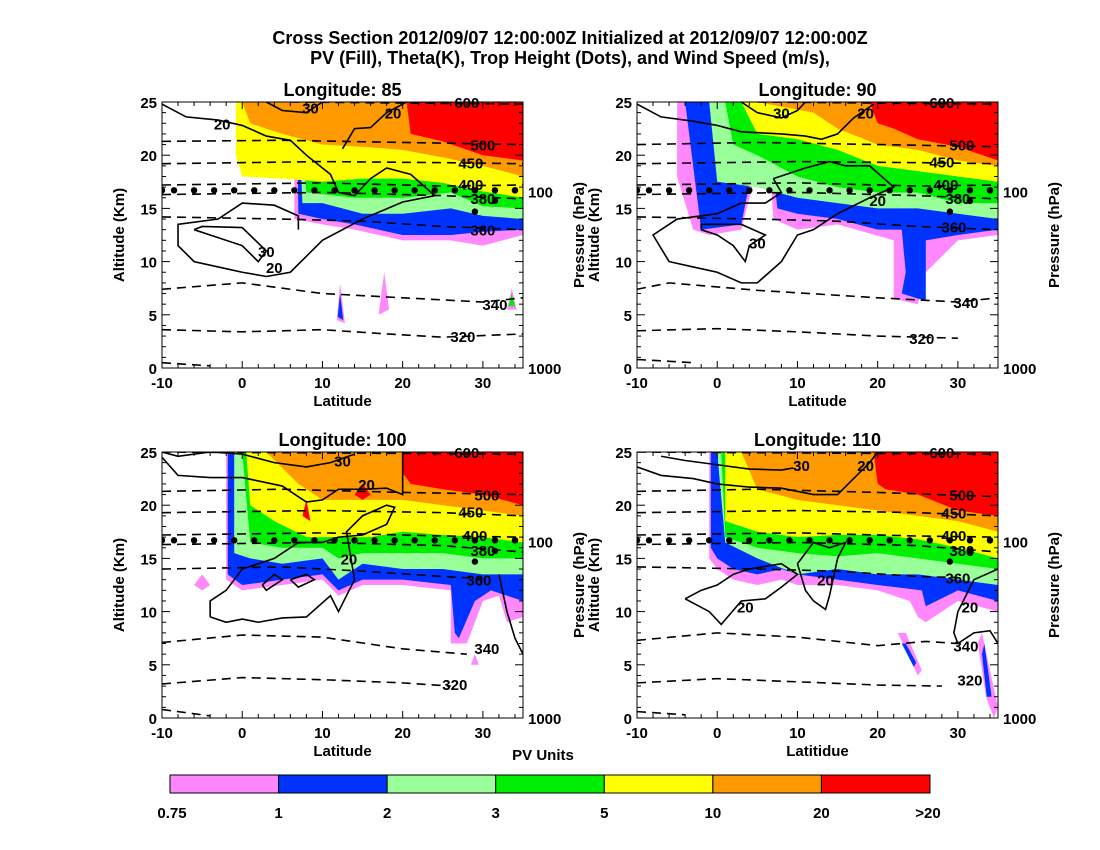 The height and width of the screenshot is (850, 1100). What do you see at coordinates (543, 755) in the screenshot?
I see `colorbar-label: PV Units` at bounding box center [543, 755].